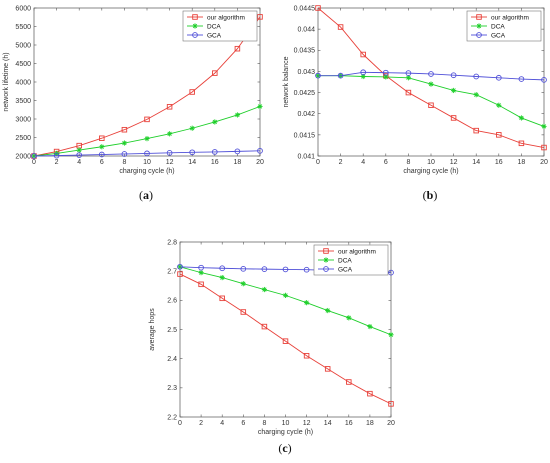 This screenshot has width=550, height=463. I want to click on x-tick-label: 18, so click(522, 162).